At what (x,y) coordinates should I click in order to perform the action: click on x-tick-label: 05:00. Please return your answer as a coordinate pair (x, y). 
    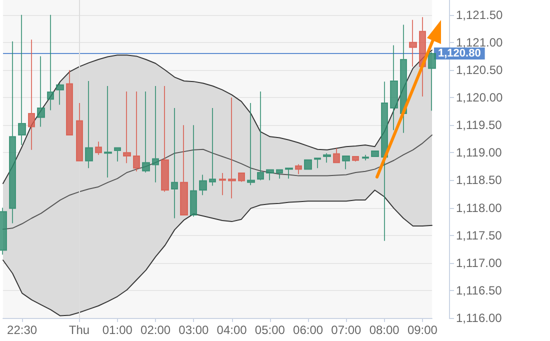
    Looking at the image, I should click on (270, 330).